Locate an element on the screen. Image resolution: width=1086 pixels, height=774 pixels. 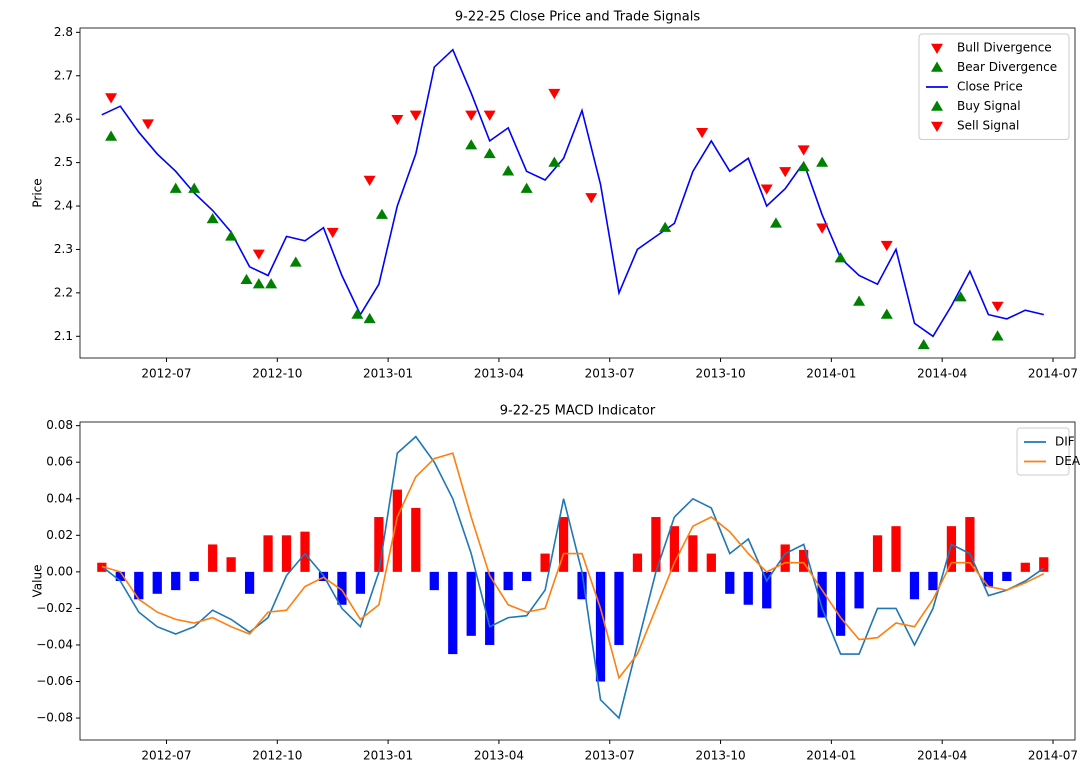
y-tick-label: 2.3 is located at coordinates (63, 249).